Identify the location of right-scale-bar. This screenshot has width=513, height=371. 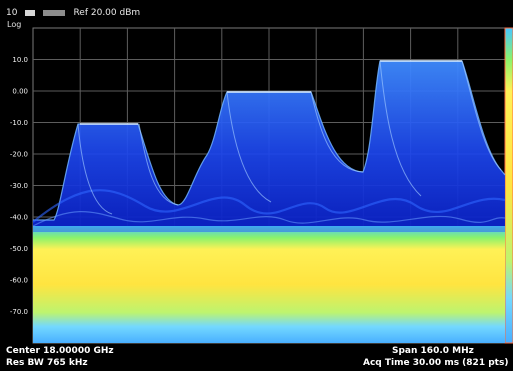
(508, 185).